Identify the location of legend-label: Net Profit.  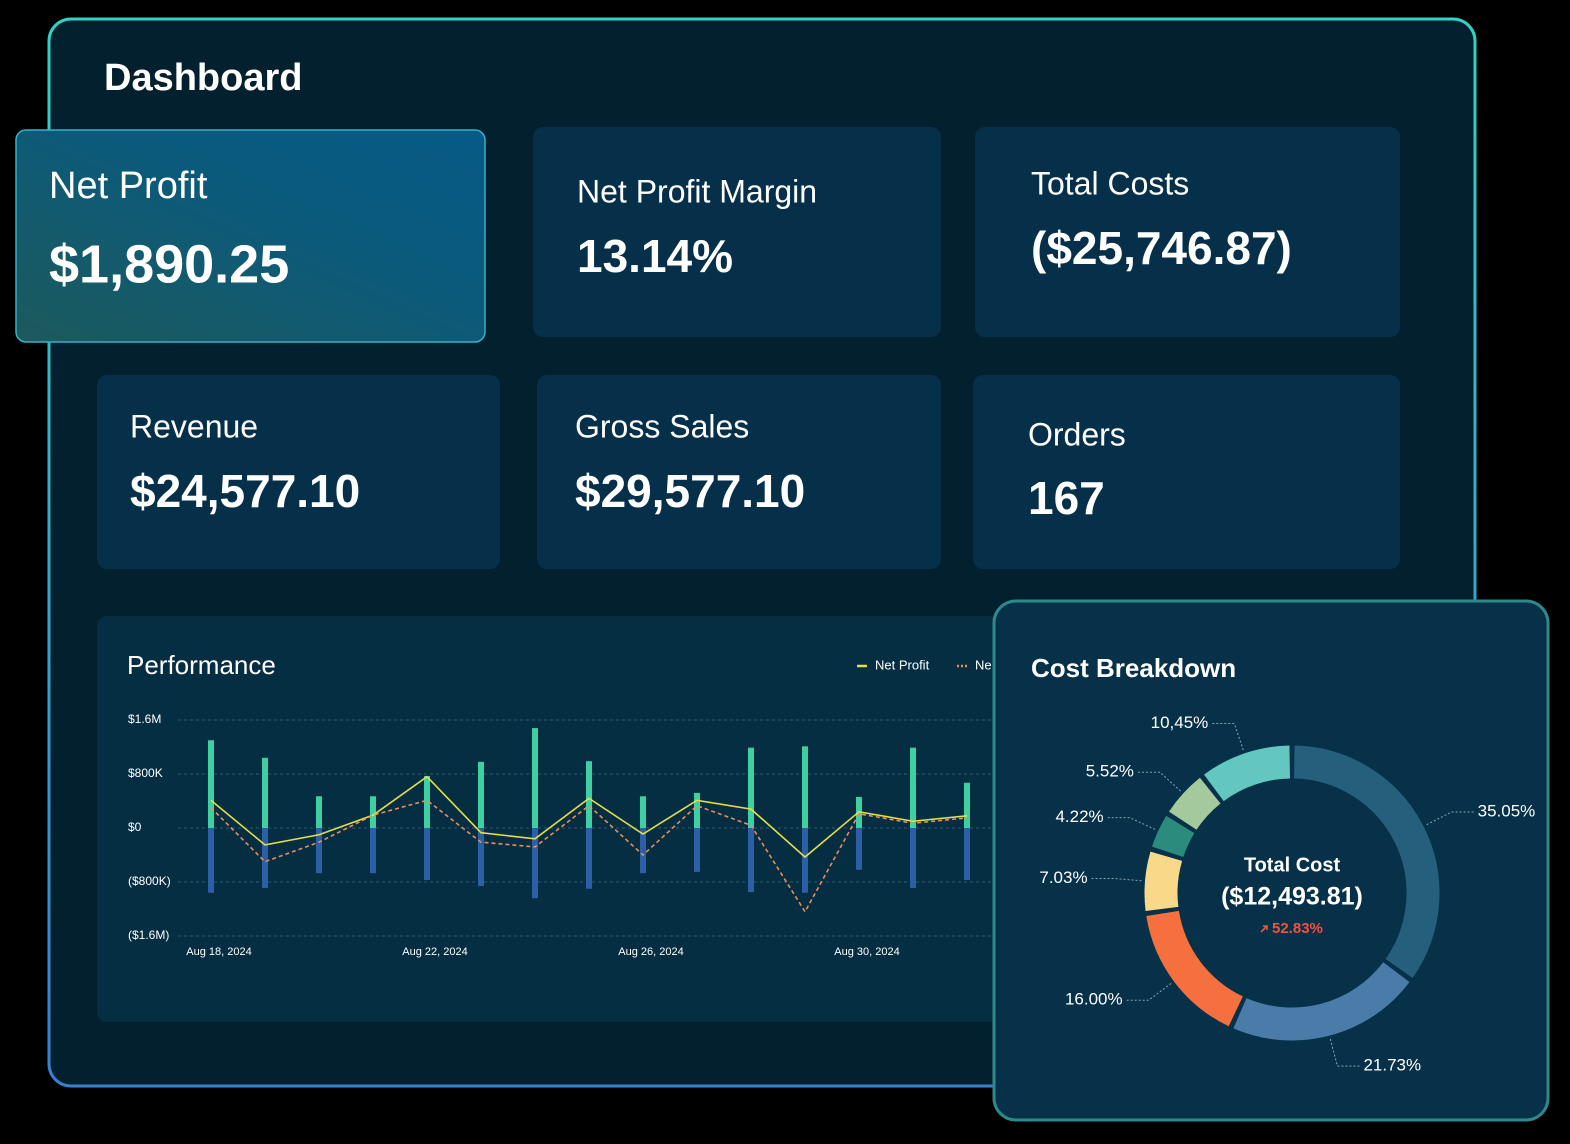
(902, 664).